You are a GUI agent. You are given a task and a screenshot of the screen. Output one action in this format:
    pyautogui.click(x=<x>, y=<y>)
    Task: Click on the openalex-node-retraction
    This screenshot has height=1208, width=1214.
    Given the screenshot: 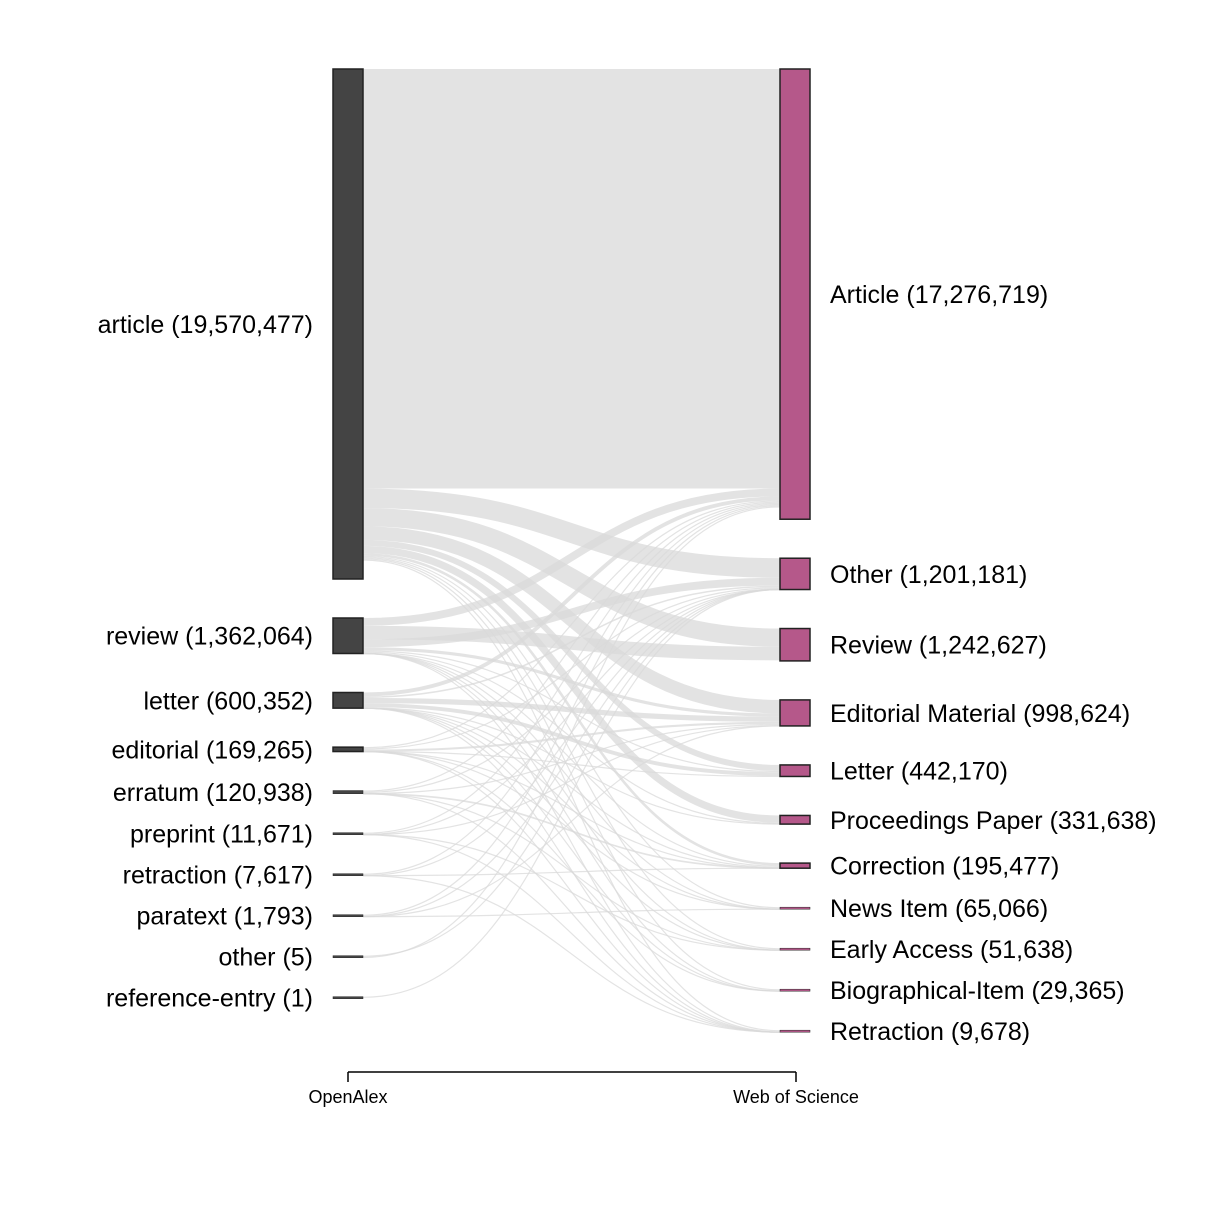 What is the action you would take?
    pyautogui.click(x=348, y=874)
    